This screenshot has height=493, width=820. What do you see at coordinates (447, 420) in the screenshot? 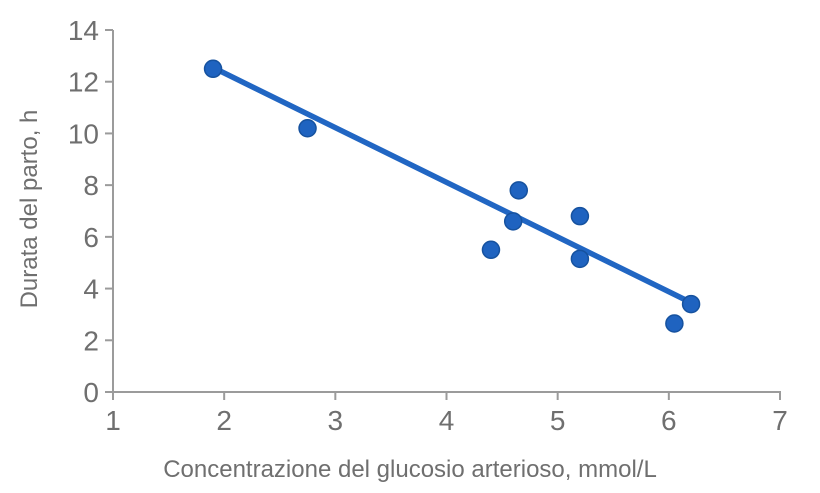
I see `x-tick-label: 4` at bounding box center [447, 420].